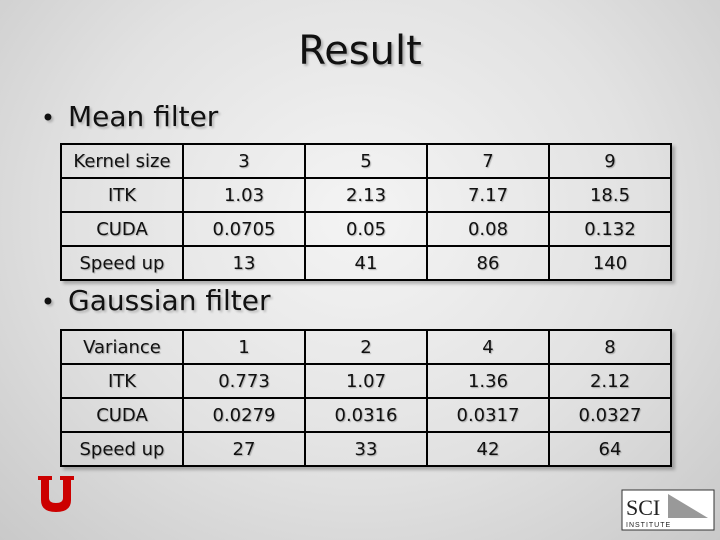  I want to click on bullet: • Gaussian filter, so click(155, 300).